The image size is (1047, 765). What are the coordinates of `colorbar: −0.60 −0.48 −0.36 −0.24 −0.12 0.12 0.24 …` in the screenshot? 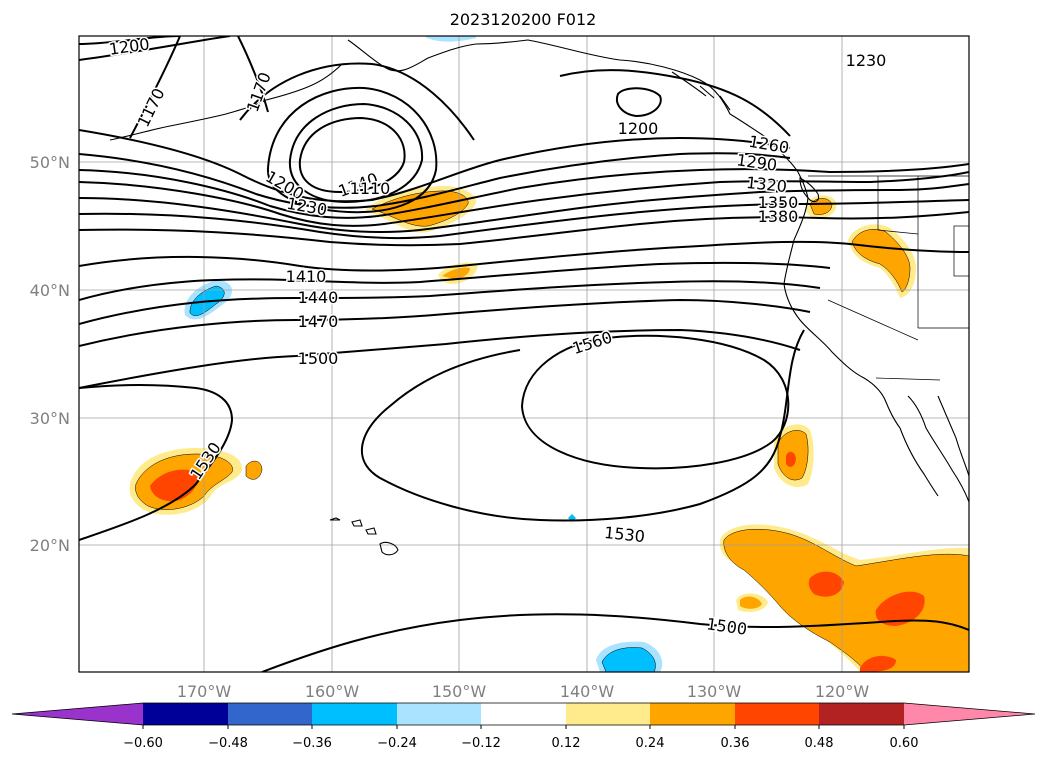 It's located at (523, 726).